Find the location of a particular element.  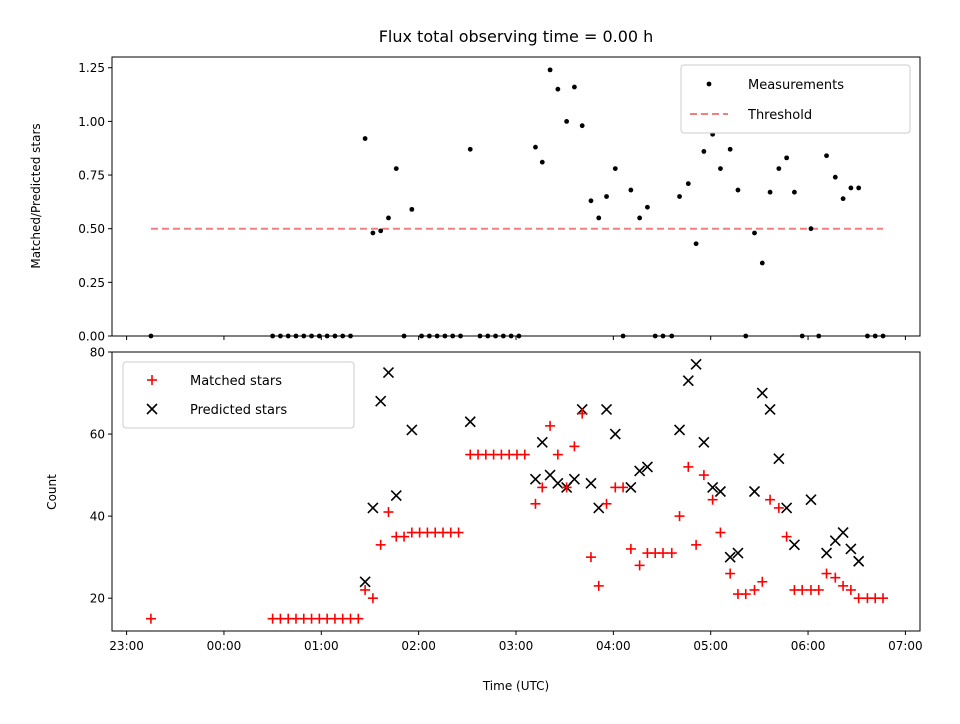

legend-marker-predicted is located at coordinates (152, 409).